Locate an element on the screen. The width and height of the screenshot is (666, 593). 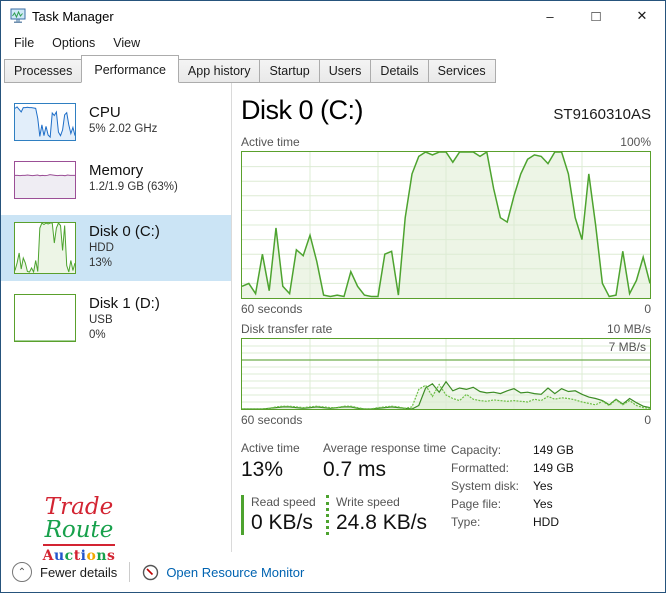
logo-trade: Trade is located at coordinates (79, 507).